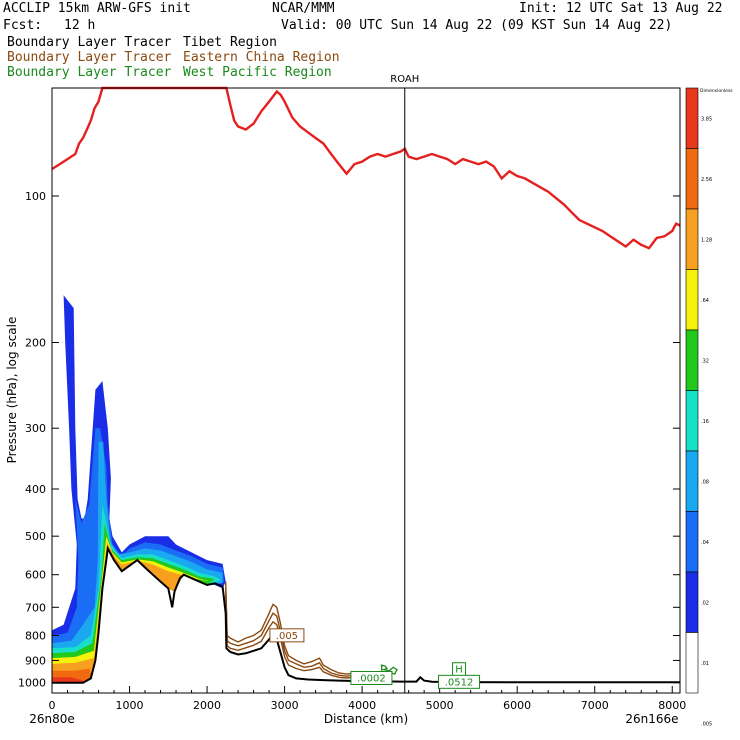 This screenshot has width=740, height=740. Describe the element at coordinates (362, 705) in the screenshot. I see `x-tick-label: 4000` at that location.